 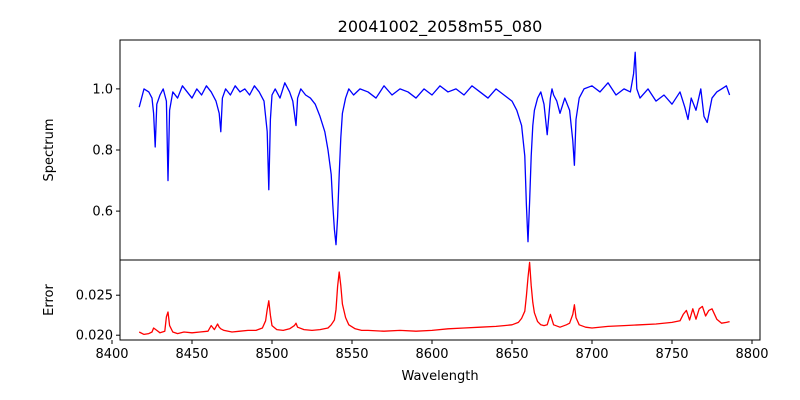 What do you see at coordinates (49, 150) in the screenshot?
I see `spectrum-y-axis-label: Spectrum` at bounding box center [49, 150].